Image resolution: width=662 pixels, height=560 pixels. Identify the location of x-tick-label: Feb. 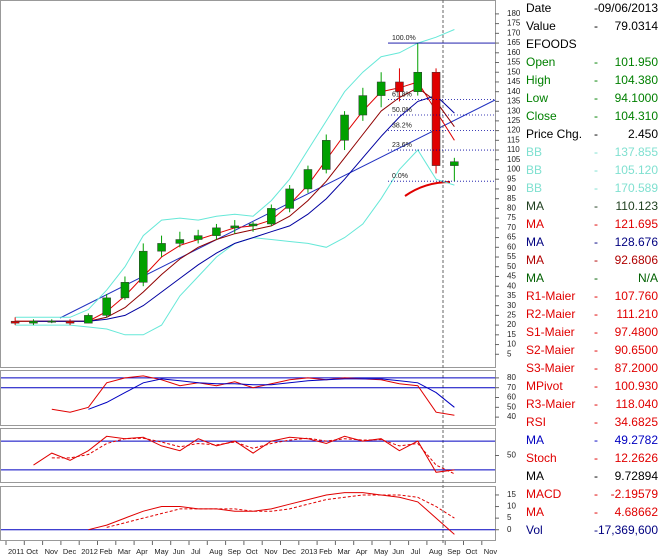
(106, 551).